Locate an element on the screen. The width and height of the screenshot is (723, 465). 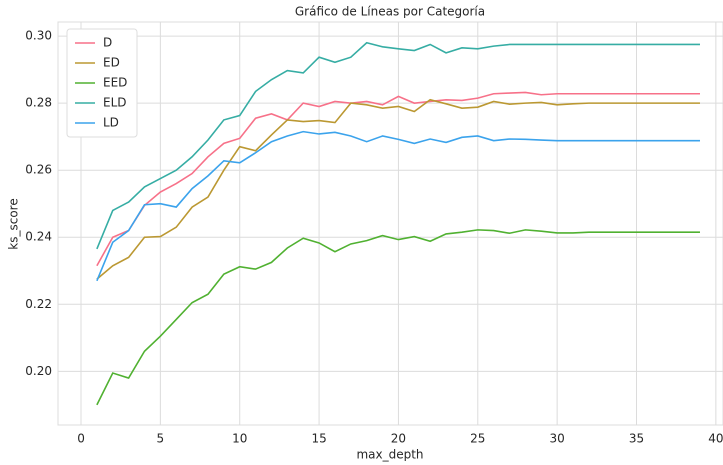
y-tick-label: 0.30 is located at coordinates (38, 36).